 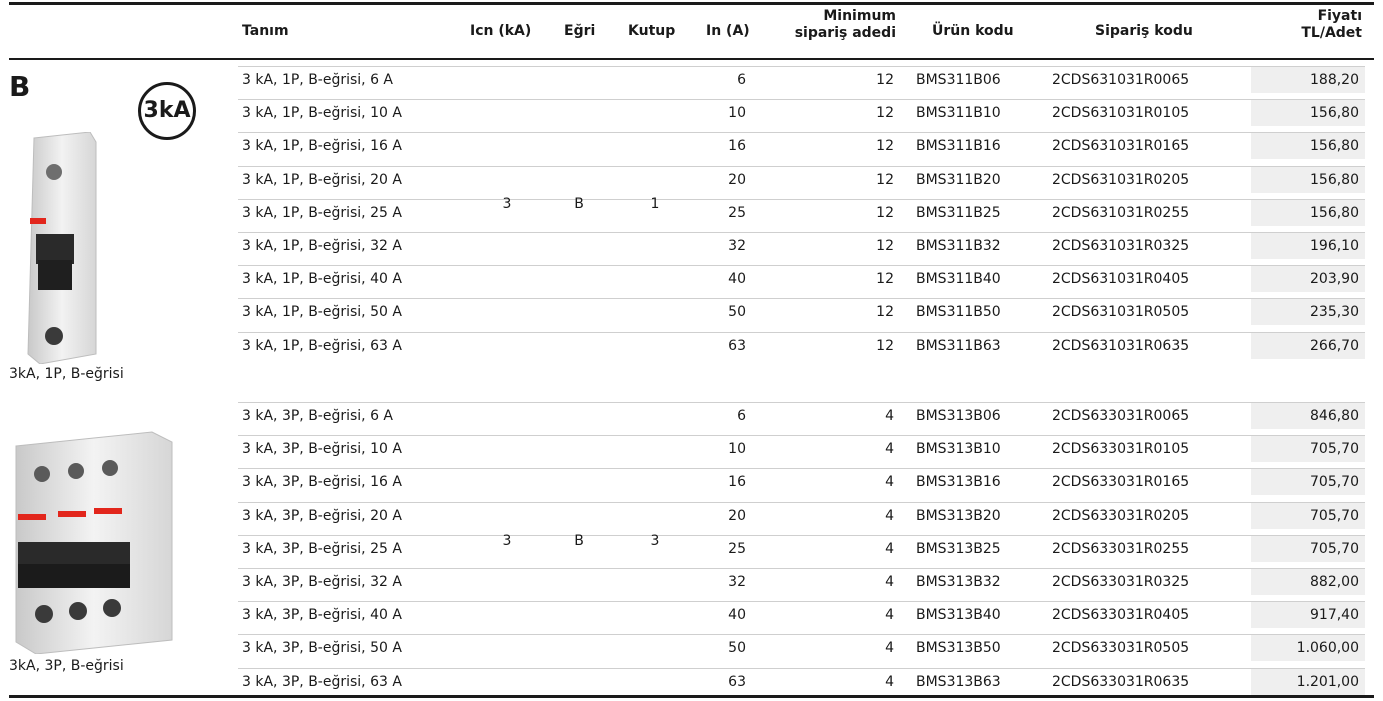 I want to click on section-letter: B, so click(x=20, y=86).